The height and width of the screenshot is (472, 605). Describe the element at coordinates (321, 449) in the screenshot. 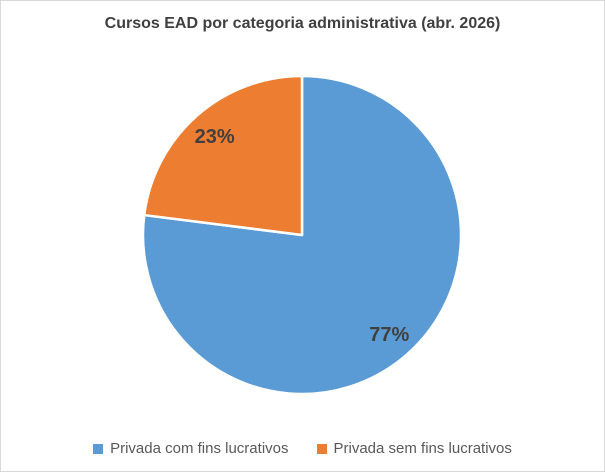

I see `legend-swatch-orange-icon` at that location.